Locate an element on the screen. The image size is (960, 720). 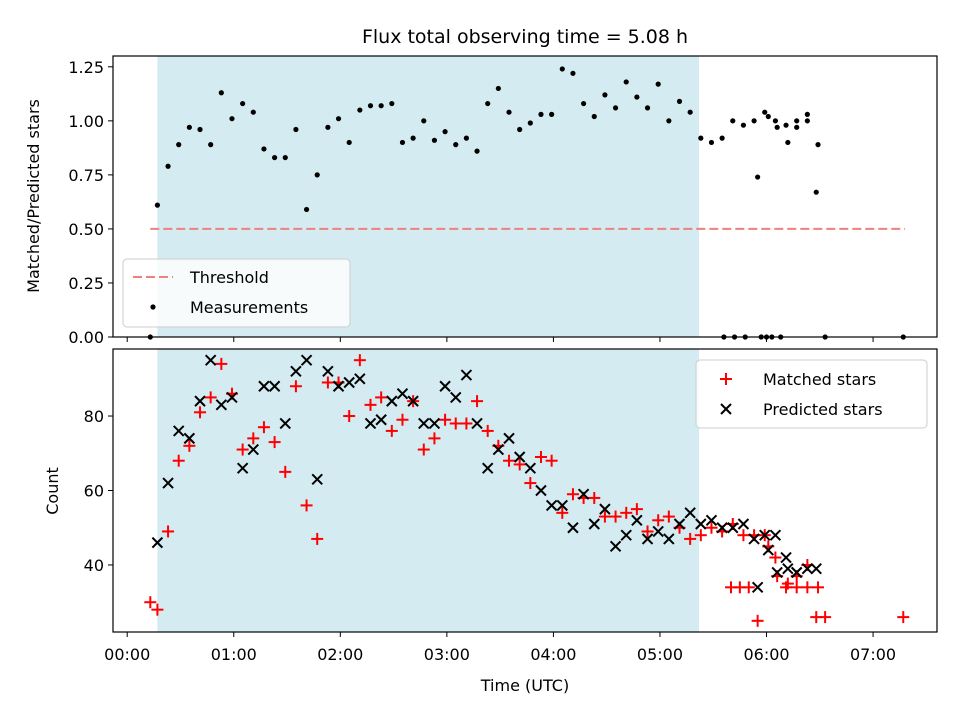
top-legend-box is located at coordinates (236, 293).